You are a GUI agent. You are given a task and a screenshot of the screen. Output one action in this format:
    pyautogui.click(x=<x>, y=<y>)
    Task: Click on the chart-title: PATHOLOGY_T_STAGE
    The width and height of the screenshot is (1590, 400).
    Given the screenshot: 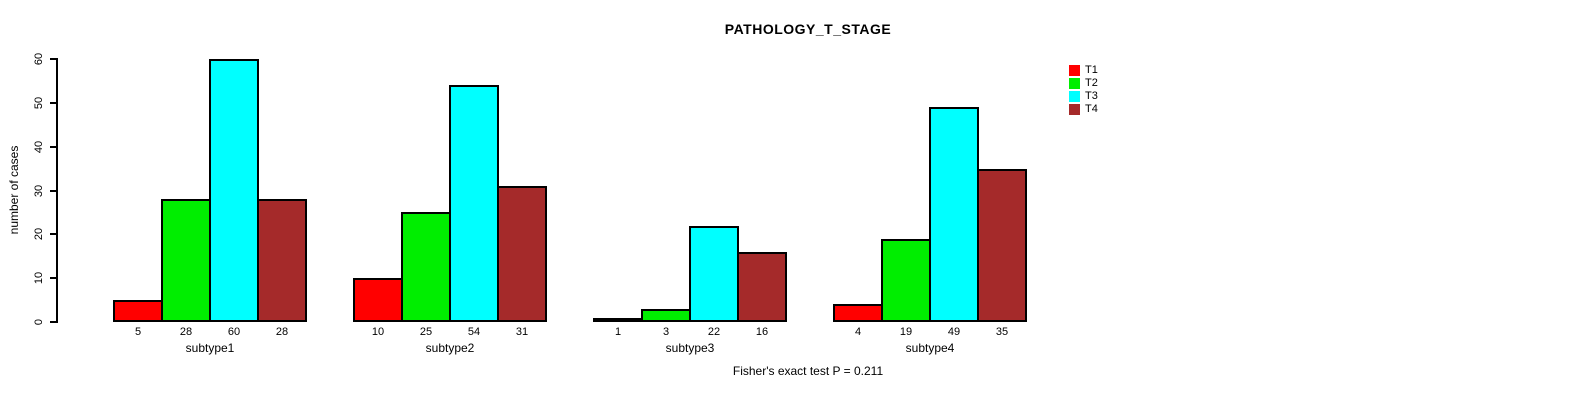 What is the action you would take?
    pyautogui.click(x=808, y=29)
    